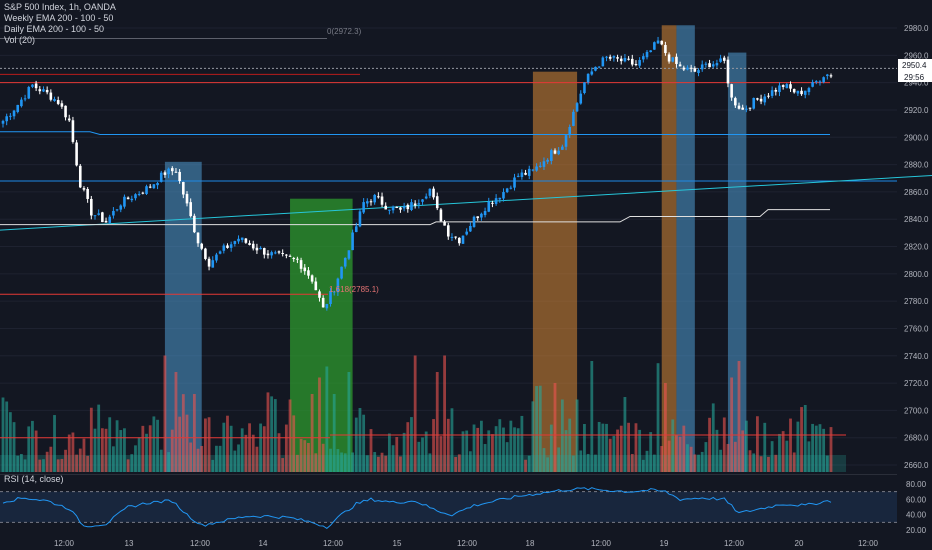 This screenshot has width=932, height=550. Describe the element at coordinates (916, 110) in the screenshot. I see `y-tick-label: 2920.0` at that location.